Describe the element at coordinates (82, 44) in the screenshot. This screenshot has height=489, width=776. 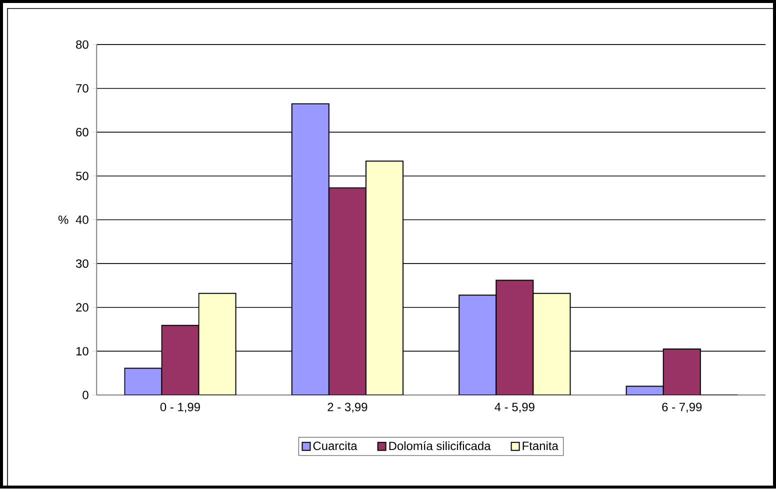
I see `y-tick-label: 80` at that location.